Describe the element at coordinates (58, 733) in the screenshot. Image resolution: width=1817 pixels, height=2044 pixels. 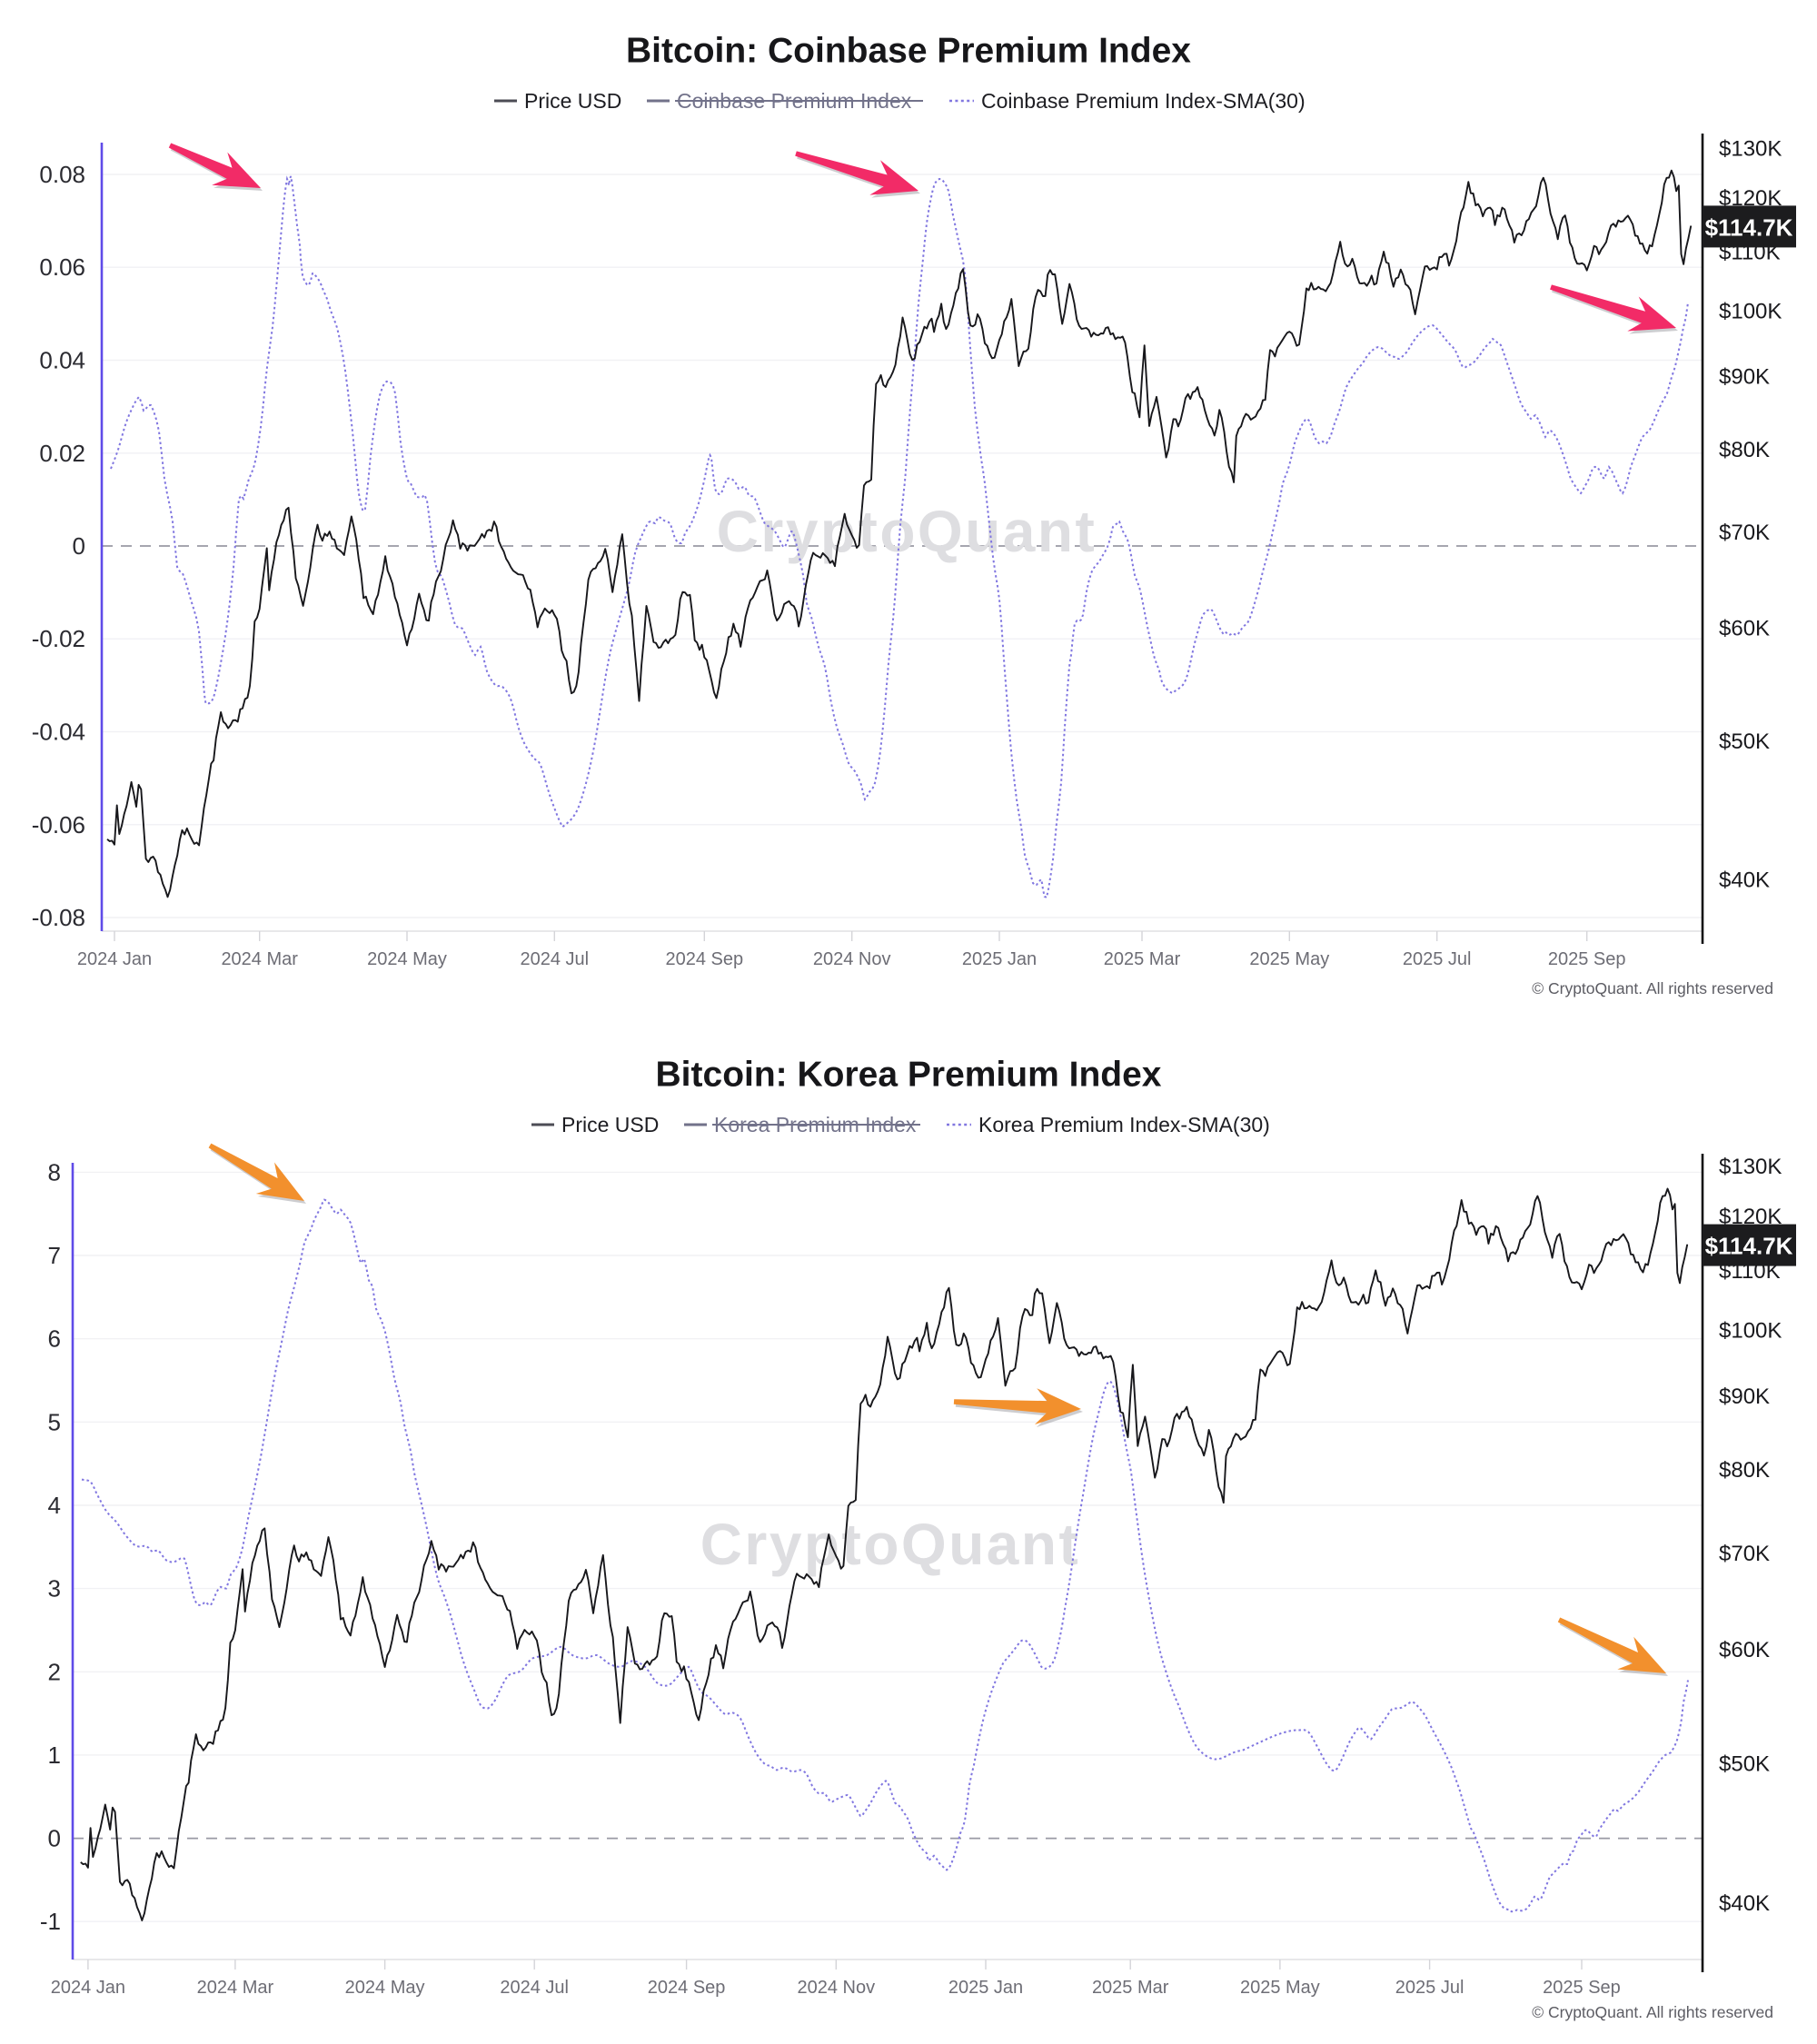
I see `svg-text: -0.04` at that location.